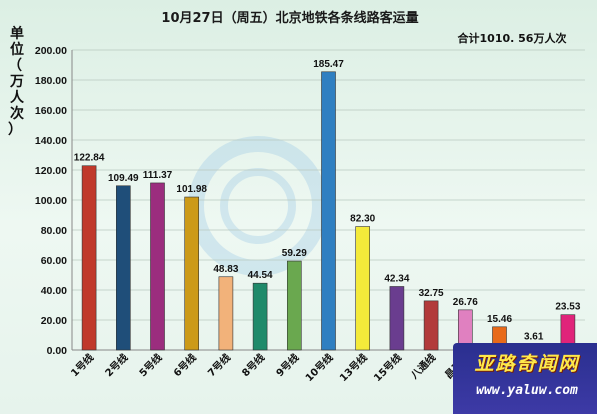 This screenshot has height=414, width=597. Describe the element at coordinates (51, 111) in the screenshot. I see `y-tick-label: 160.00` at that location.